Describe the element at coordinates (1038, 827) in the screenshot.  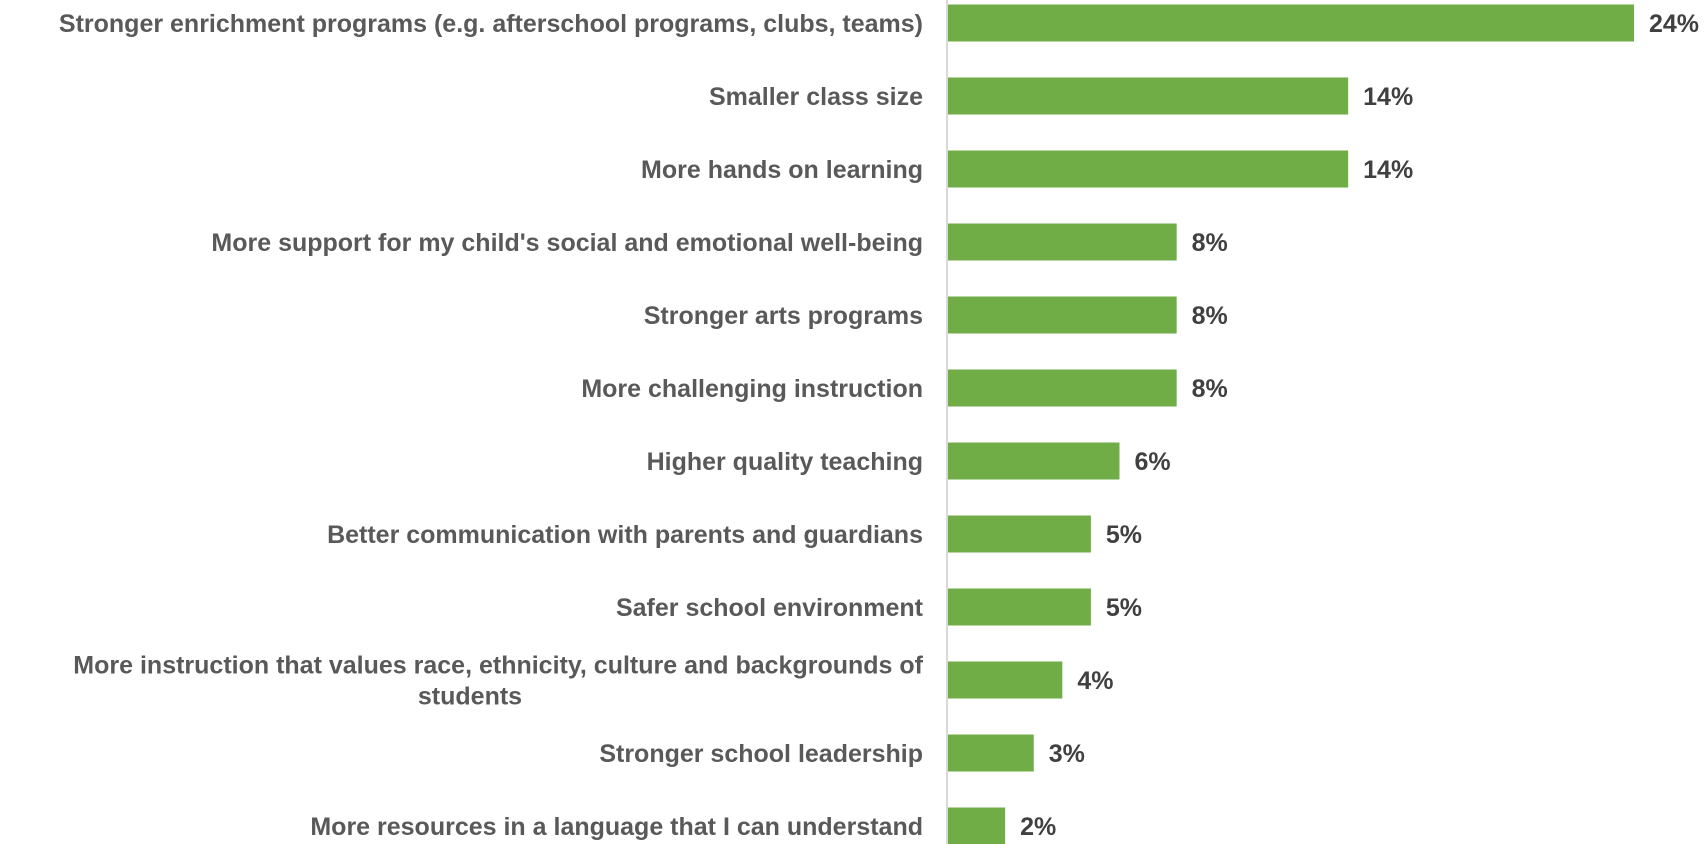
I see `data-label: 2%` at that location.